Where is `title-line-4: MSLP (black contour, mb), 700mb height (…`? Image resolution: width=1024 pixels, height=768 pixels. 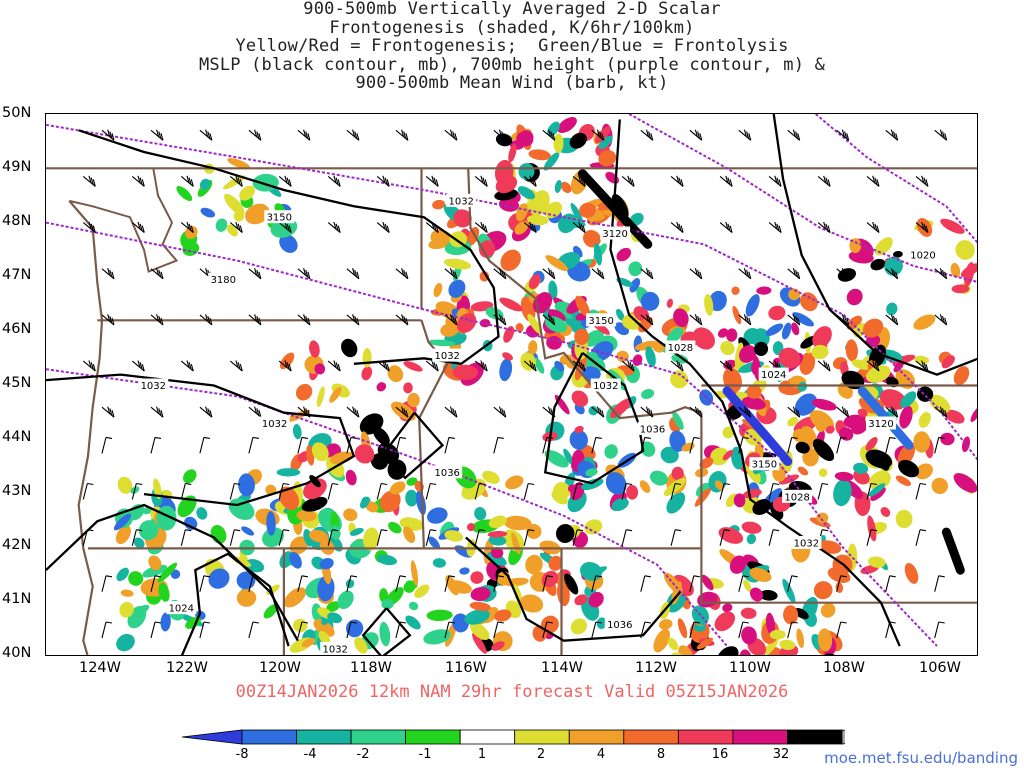 title-line-4: MSLP (black contour, mb), 700mb height (… is located at coordinates (512, 64).